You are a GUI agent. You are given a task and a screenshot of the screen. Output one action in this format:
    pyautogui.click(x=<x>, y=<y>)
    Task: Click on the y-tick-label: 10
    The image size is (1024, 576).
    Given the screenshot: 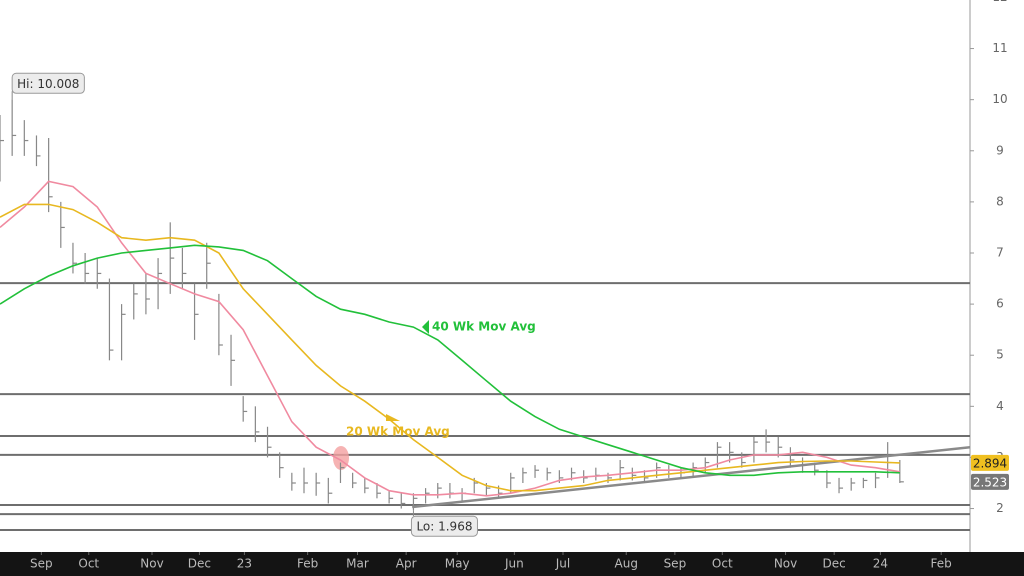 What is the action you would take?
    pyautogui.click(x=999, y=99)
    